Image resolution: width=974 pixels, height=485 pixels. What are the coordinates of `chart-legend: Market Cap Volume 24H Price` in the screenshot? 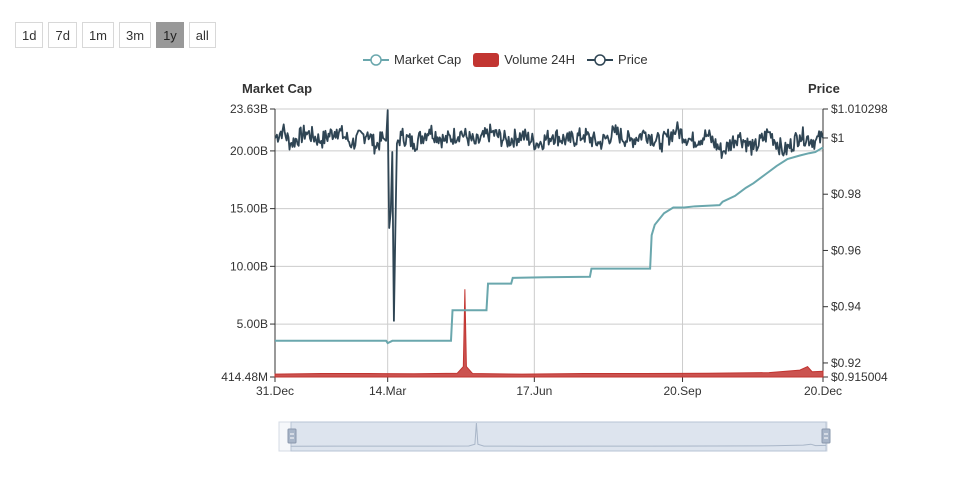 It's located at (511, 59).